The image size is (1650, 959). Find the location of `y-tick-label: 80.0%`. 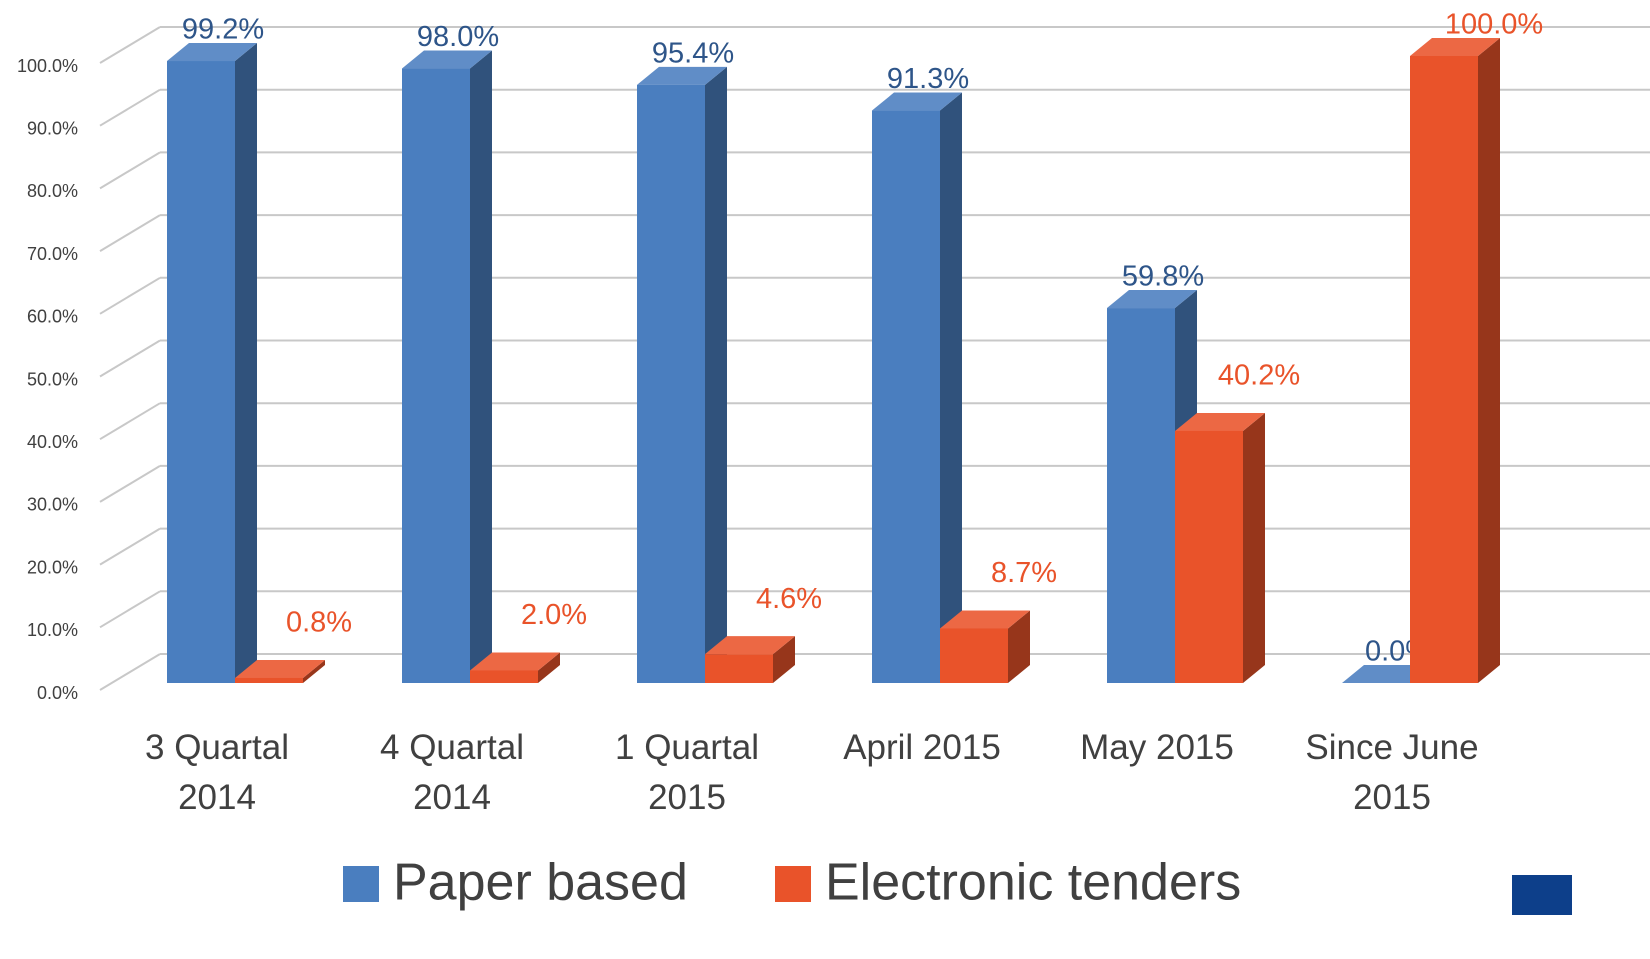

y-tick-label: 80.0% is located at coordinates (52, 191).